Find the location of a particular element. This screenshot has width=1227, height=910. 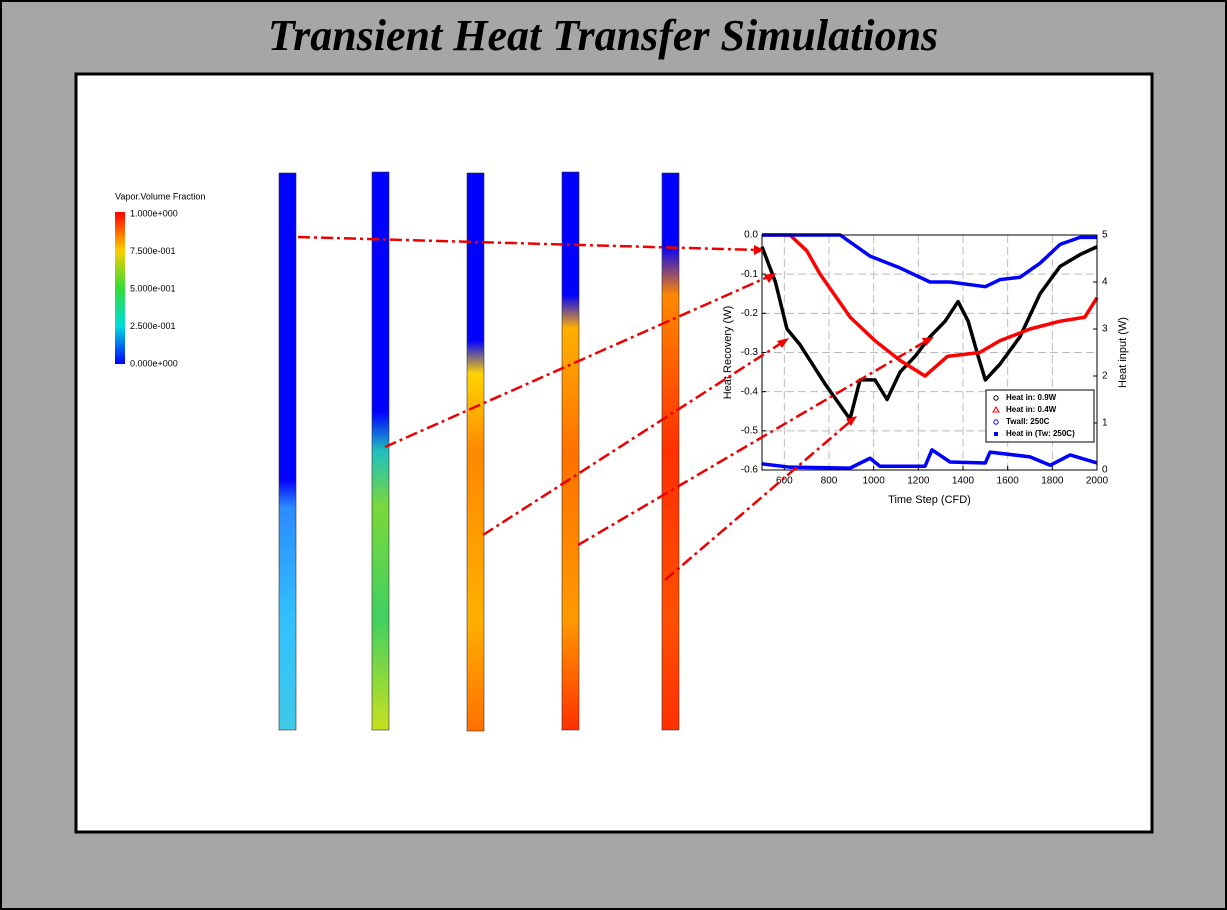

x-tick-label: 1000 is located at coordinates (874, 481).